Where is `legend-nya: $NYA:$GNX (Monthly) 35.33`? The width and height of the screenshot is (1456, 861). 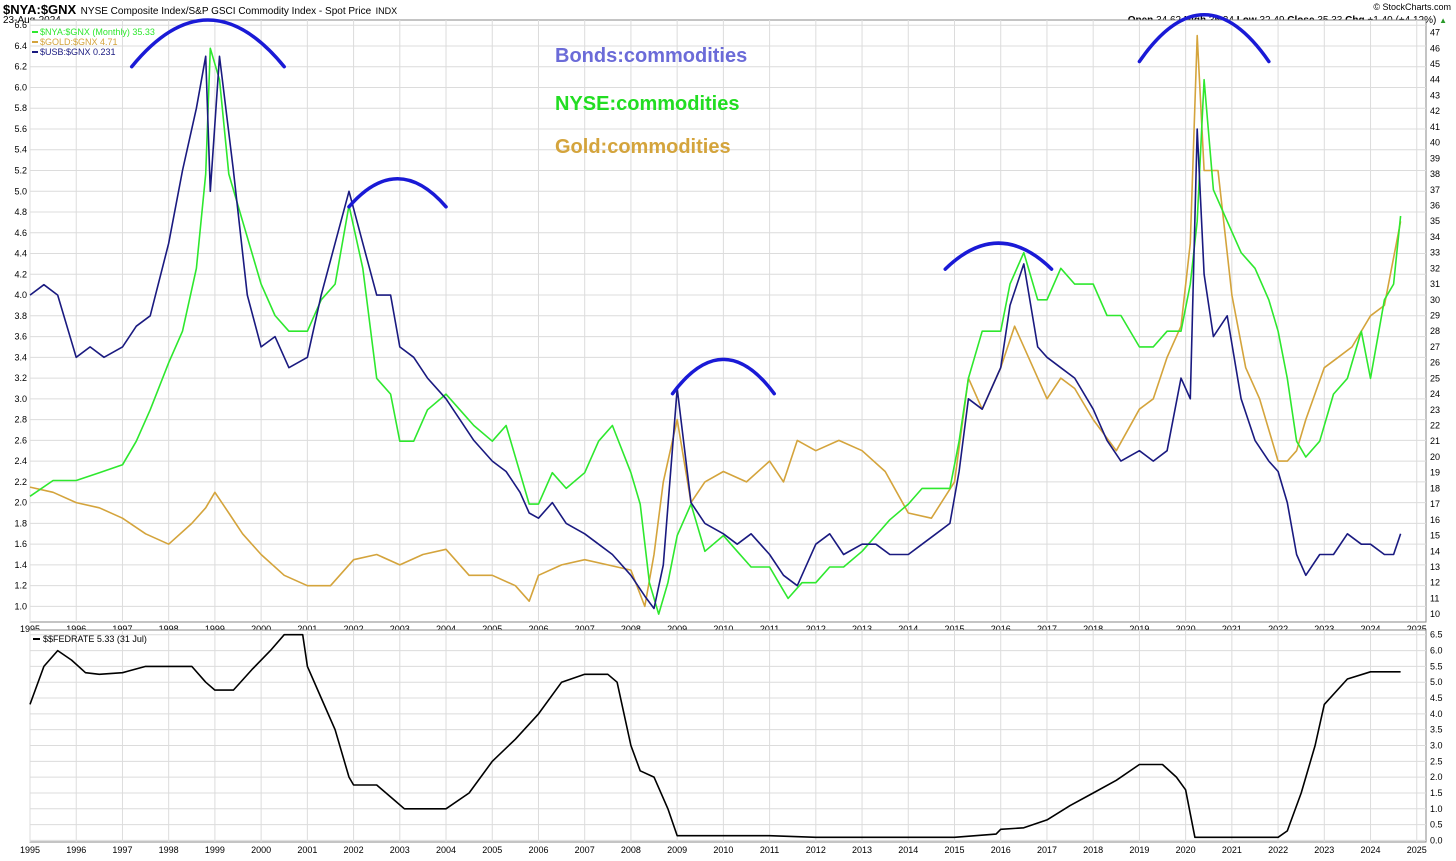
legend-nya: $NYA:$GNX (Monthly) 35.33 is located at coordinates (97, 32).